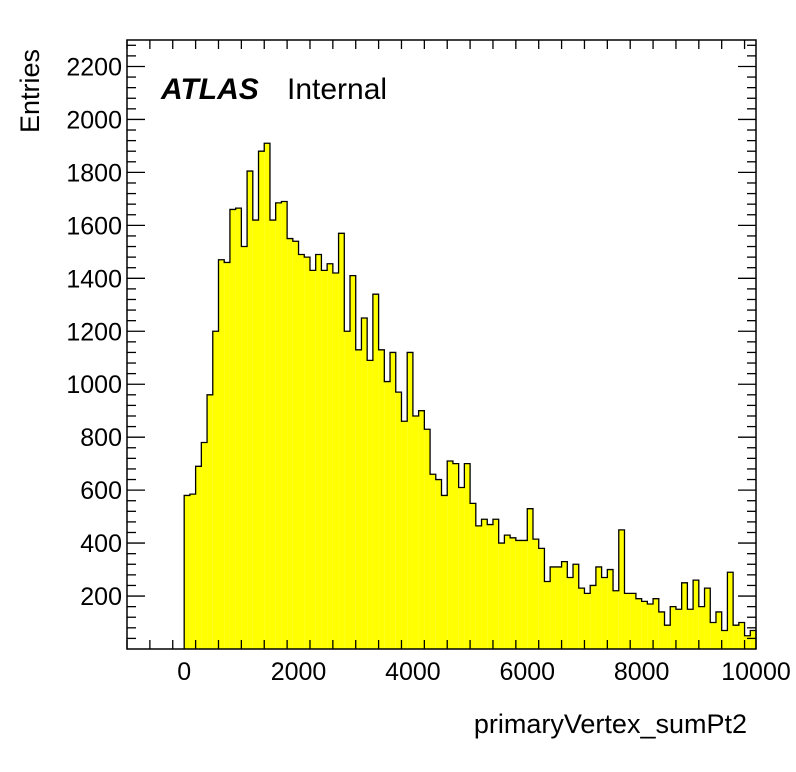 This screenshot has width=796, height=772. I want to click on y-tick-label: 1400, so click(94, 279).